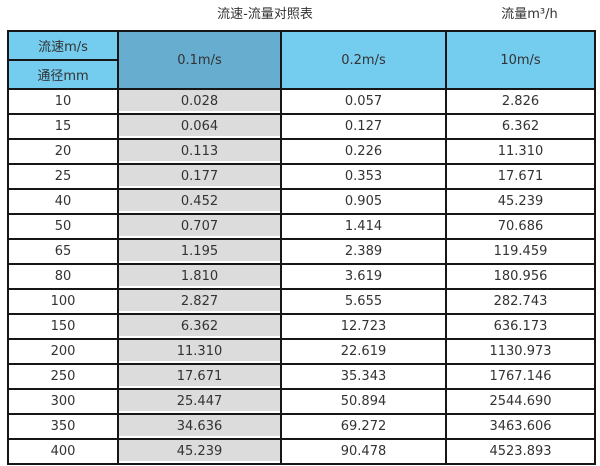 The image size is (600, 466). Describe the element at coordinates (520, 426) in the screenshot. I see `flow-value-cell: 3463.606` at that location.